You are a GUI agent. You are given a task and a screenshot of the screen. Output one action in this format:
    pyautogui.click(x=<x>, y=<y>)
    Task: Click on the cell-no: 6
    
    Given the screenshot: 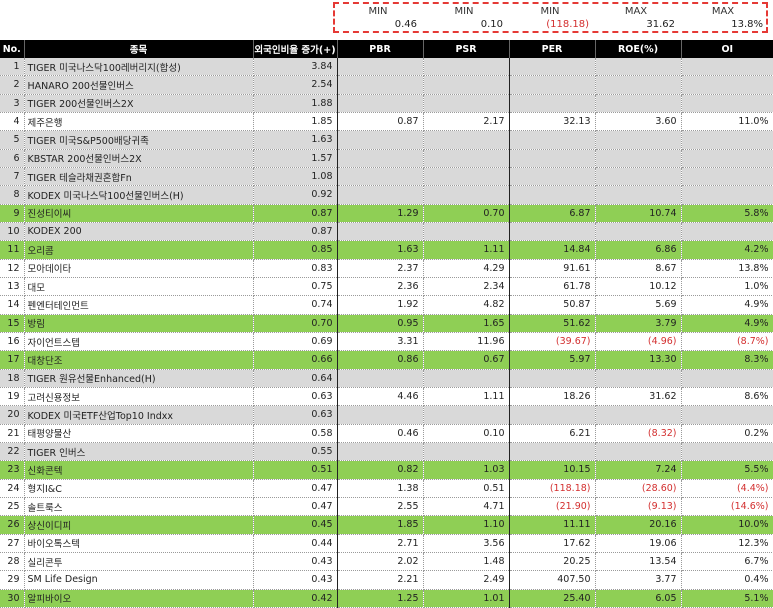 What is the action you would take?
    pyautogui.click(x=12, y=158)
    